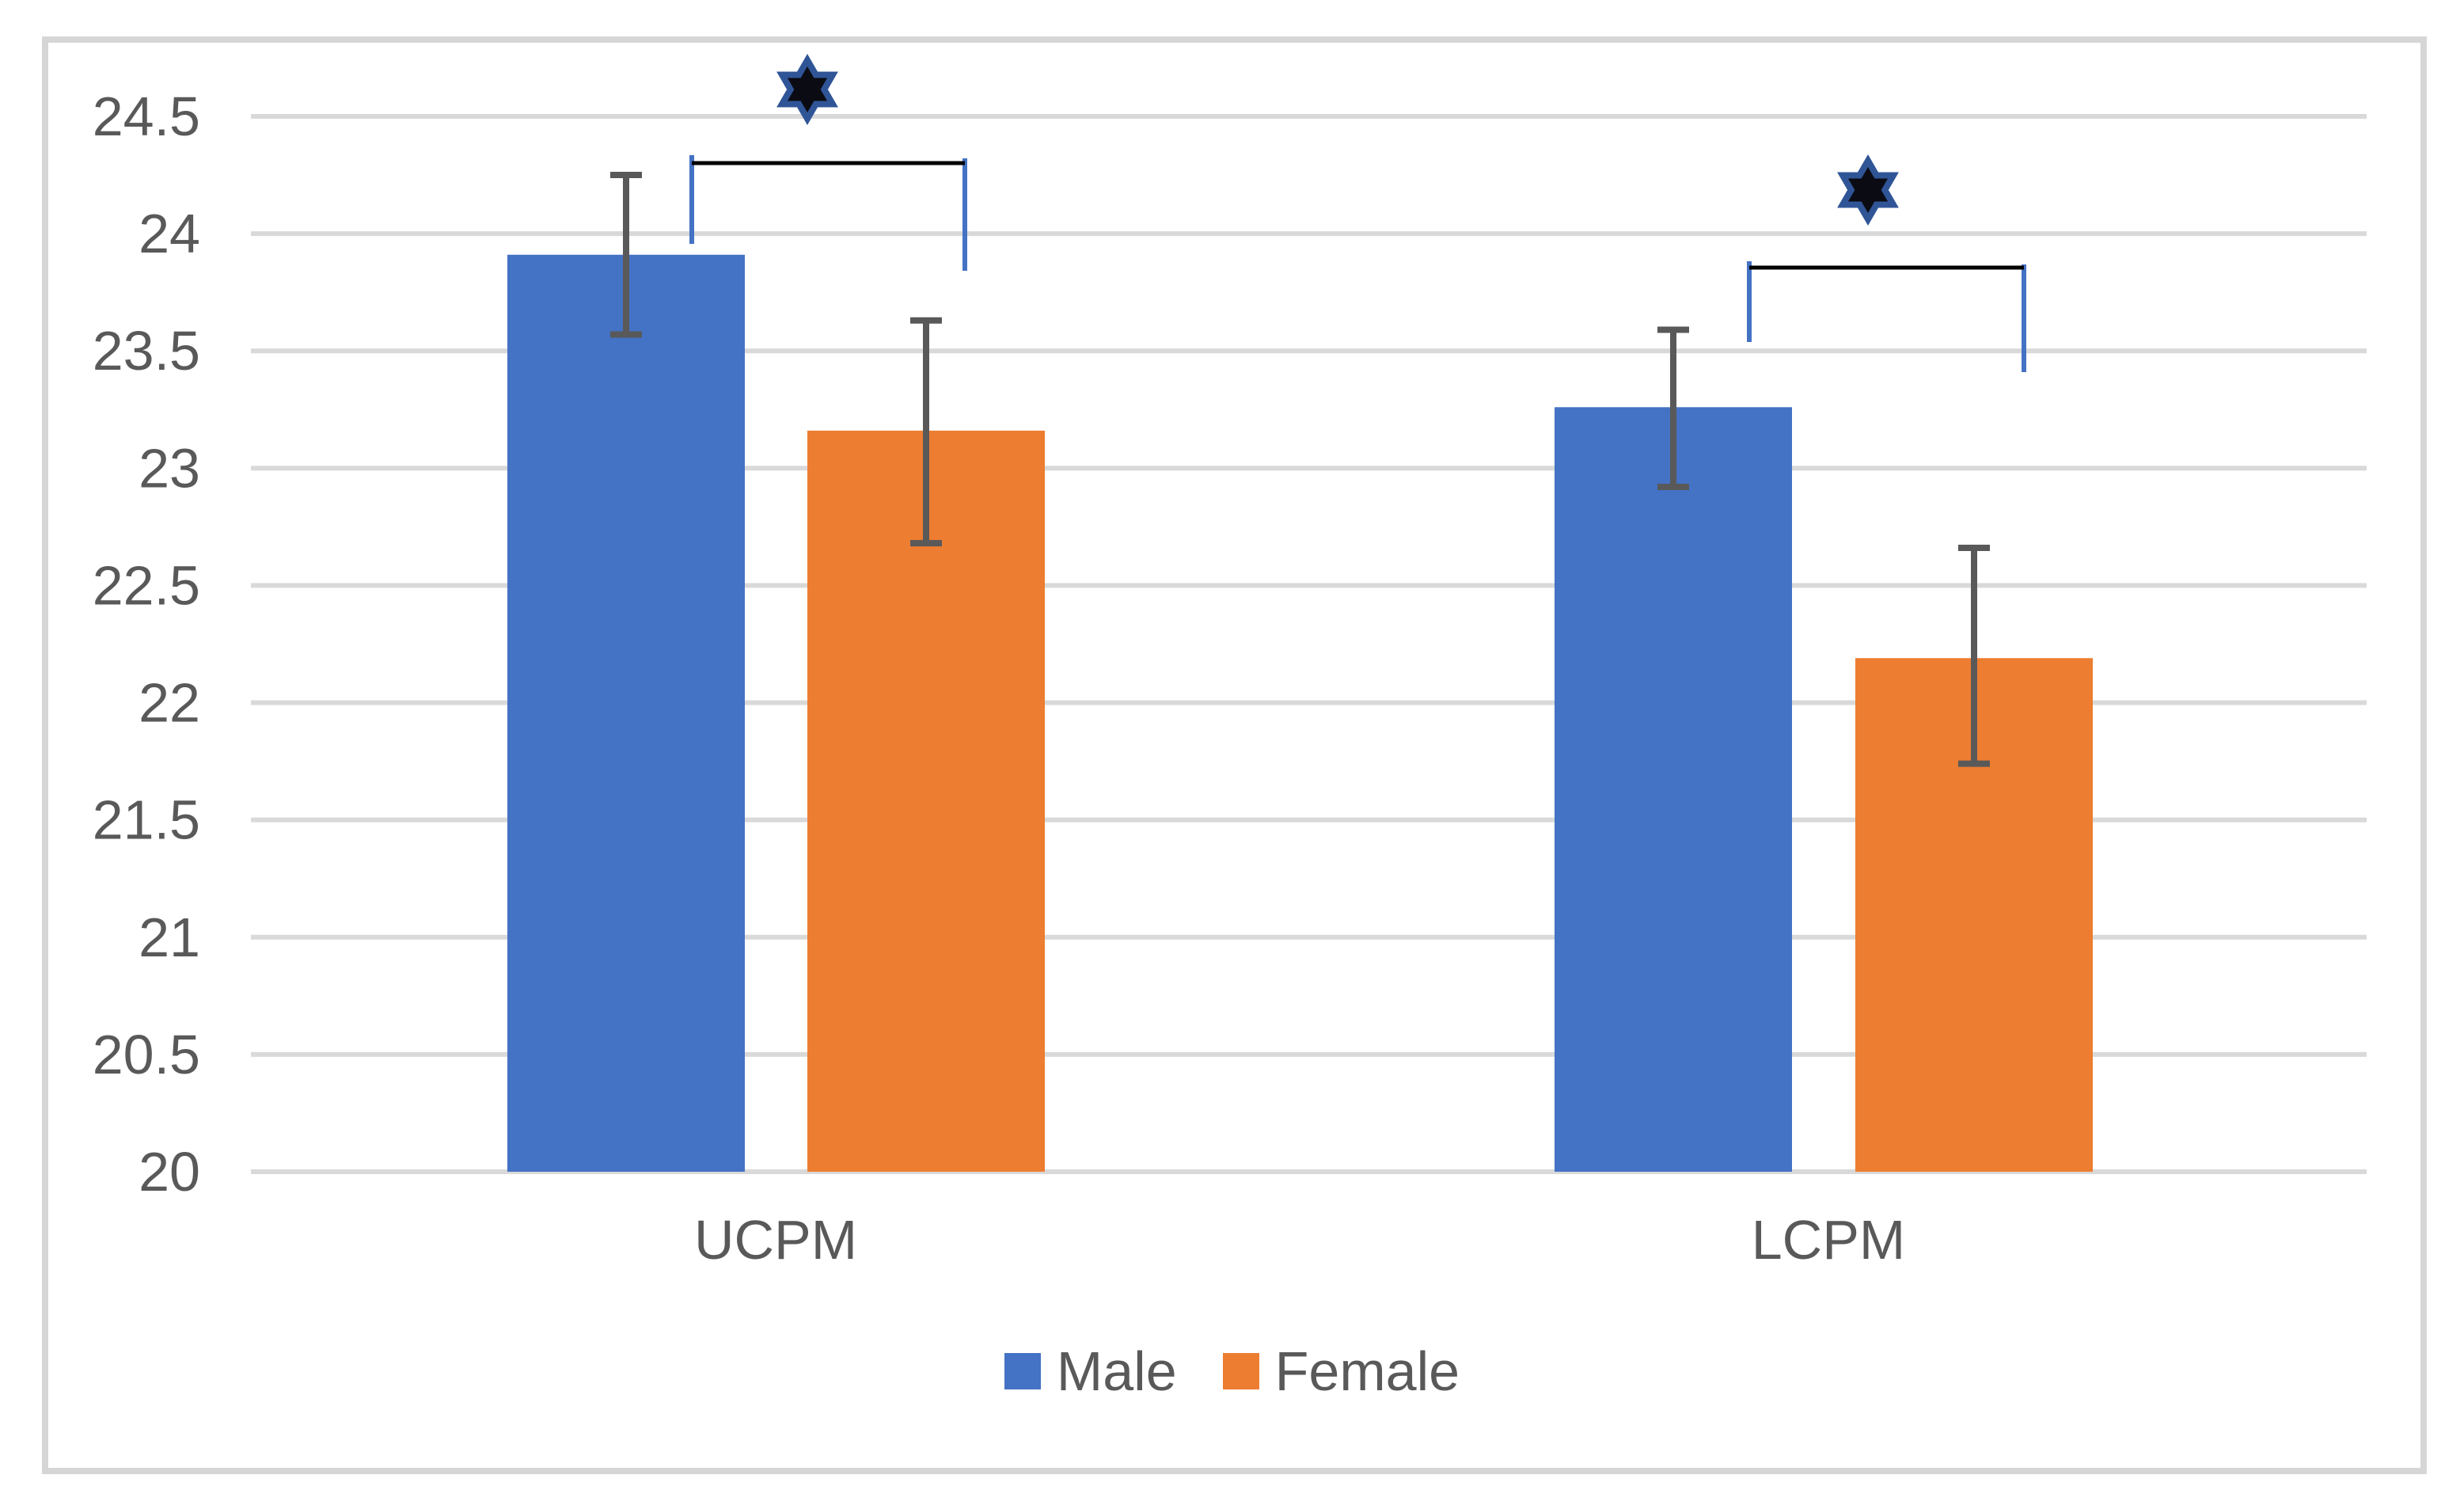  Describe the element at coordinates (1673, 789) in the screenshot. I see `bar-male-lcpm` at that location.